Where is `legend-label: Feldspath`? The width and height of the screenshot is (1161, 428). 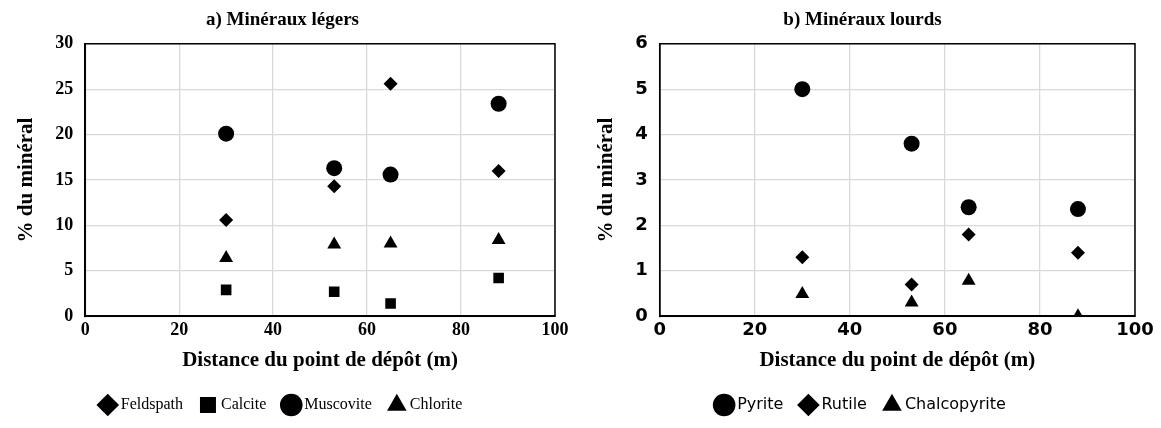
legend-label: Feldspath is located at coordinates (151, 404).